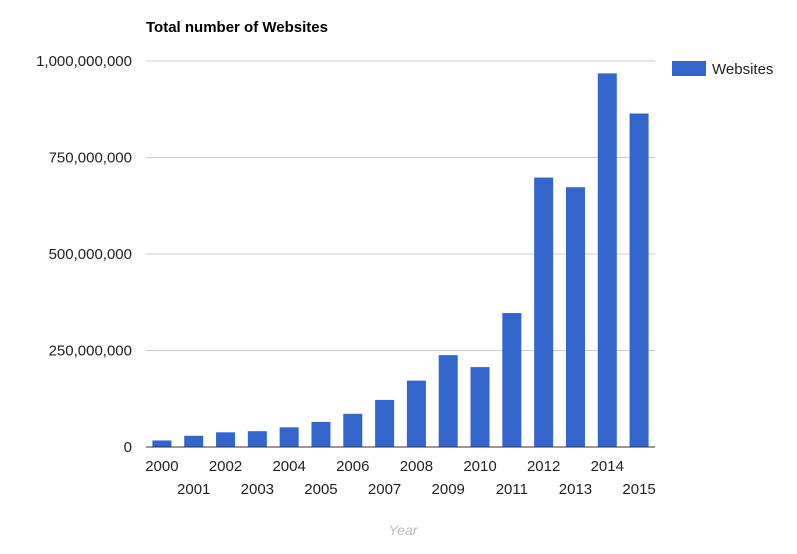 The width and height of the screenshot is (797, 554). I want to click on x-tick-label: 2003, so click(257, 489).